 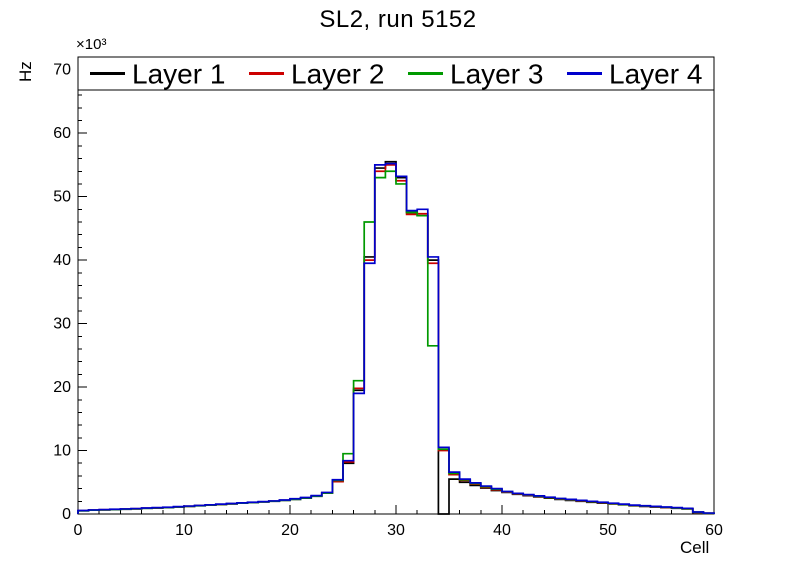 I want to click on x-tick-label: 60, so click(x=714, y=530).